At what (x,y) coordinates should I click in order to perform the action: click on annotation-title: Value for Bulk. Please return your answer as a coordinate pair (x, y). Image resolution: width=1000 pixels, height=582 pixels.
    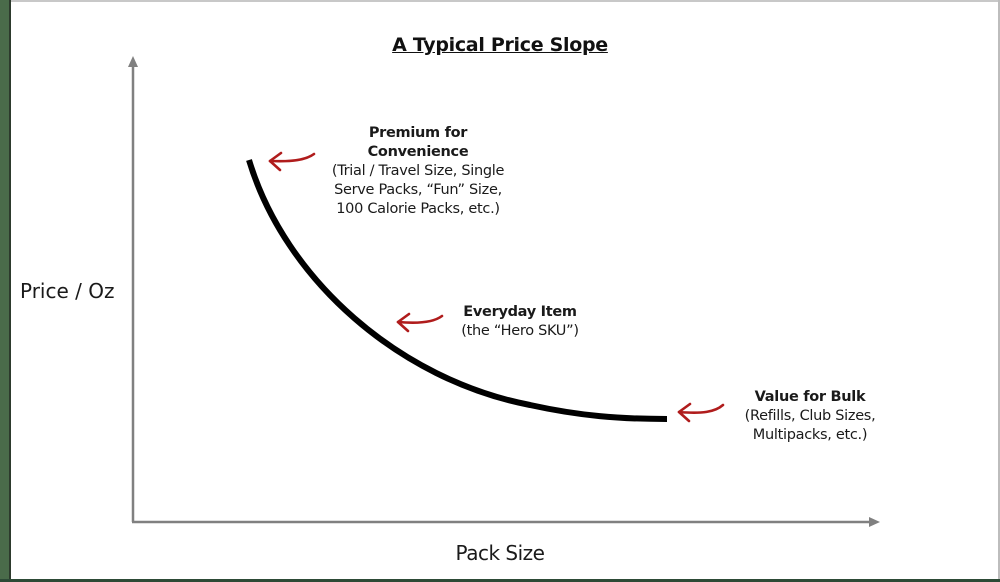
    Looking at the image, I should click on (810, 397).